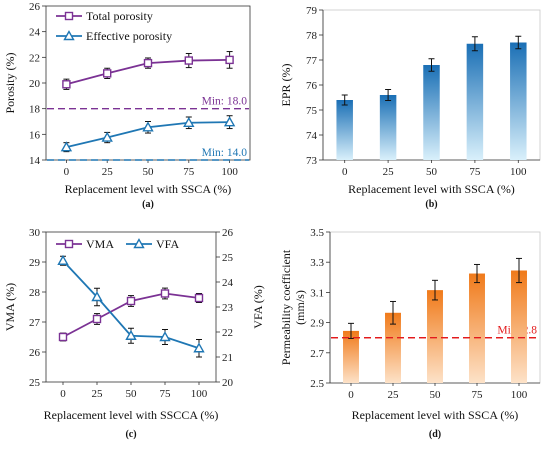 This screenshot has height=449, width=550. What do you see at coordinates (119, 16) in the screenshot?
I see `legend-label: Total porosity` at bounding box center [119, 16].